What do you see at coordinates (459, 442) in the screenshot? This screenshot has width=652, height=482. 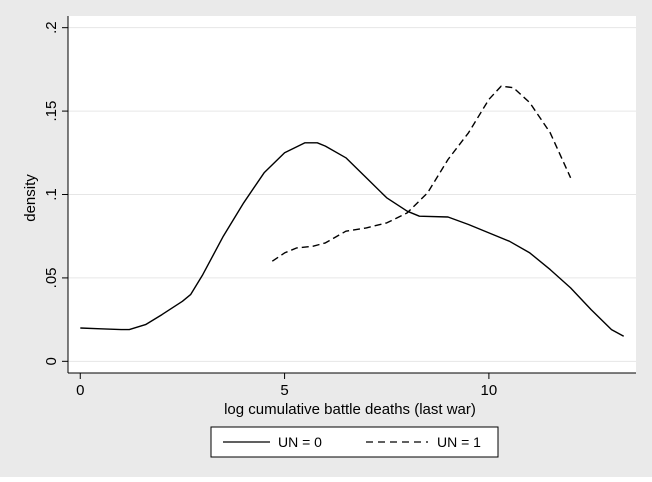 I see `legend-label-un1: UN = 1` at bounding box center [459, 442].